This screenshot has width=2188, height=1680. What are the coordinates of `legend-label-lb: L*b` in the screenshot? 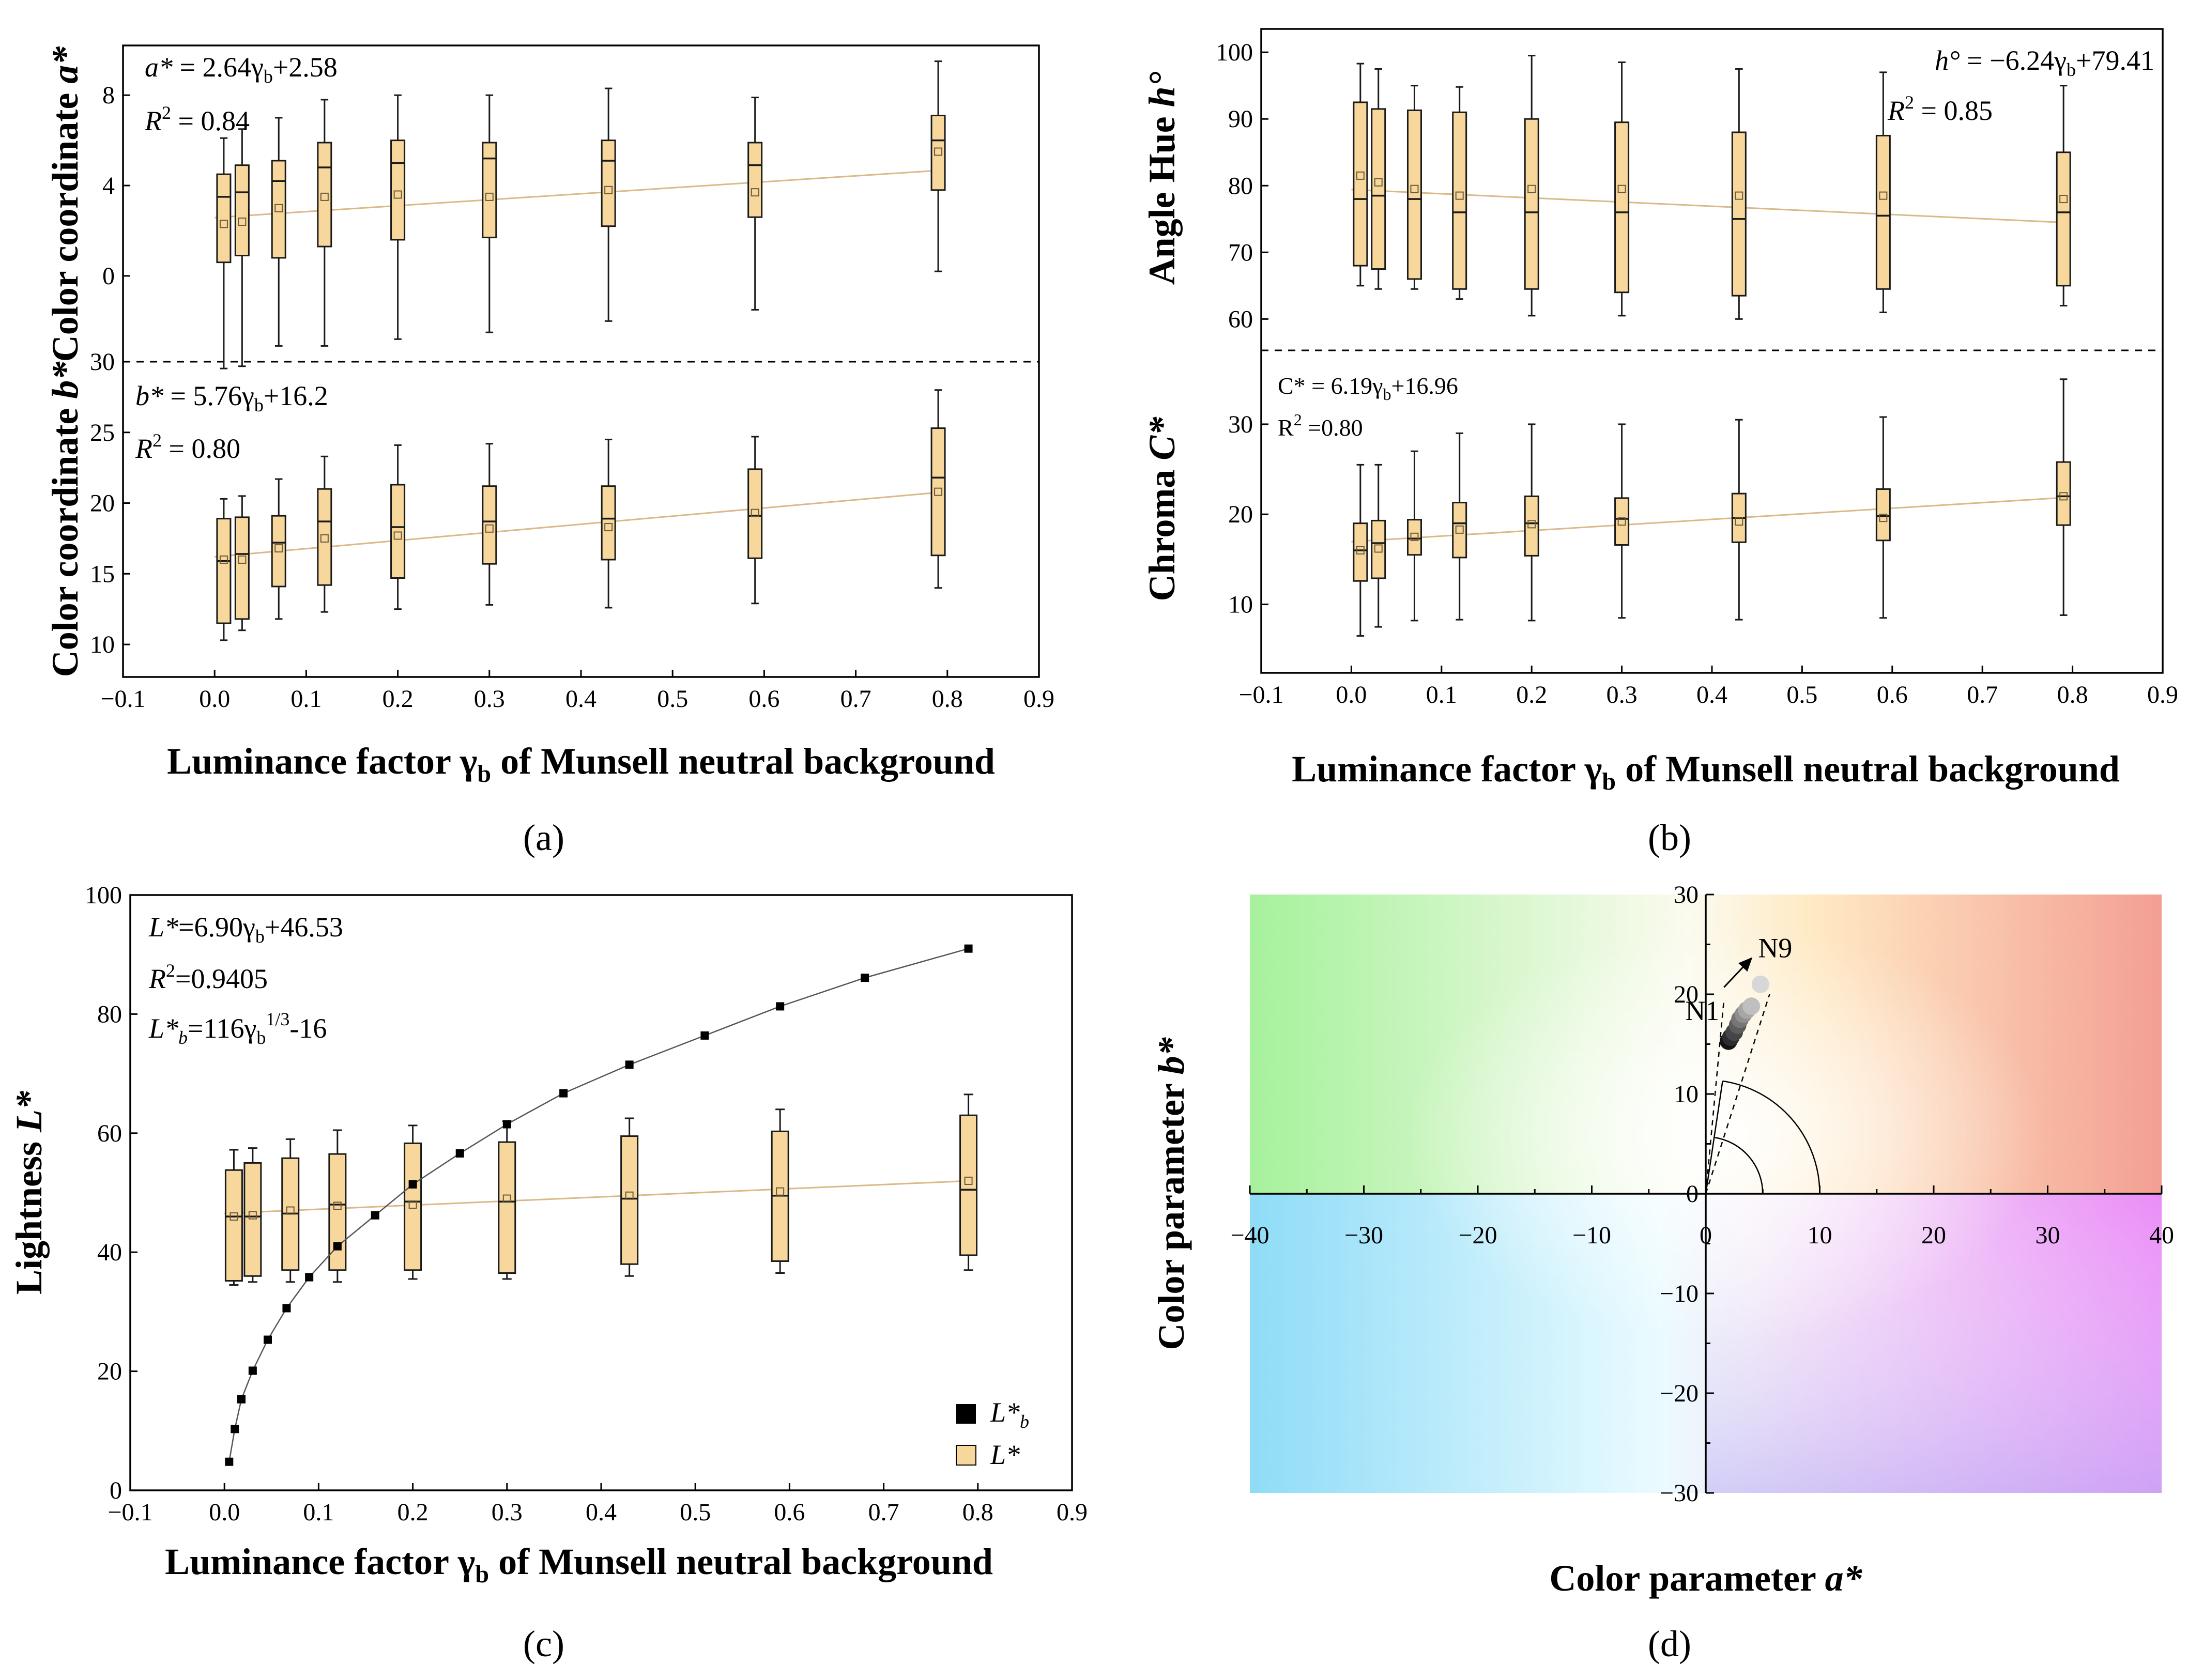 It's located at (1009, 1414).